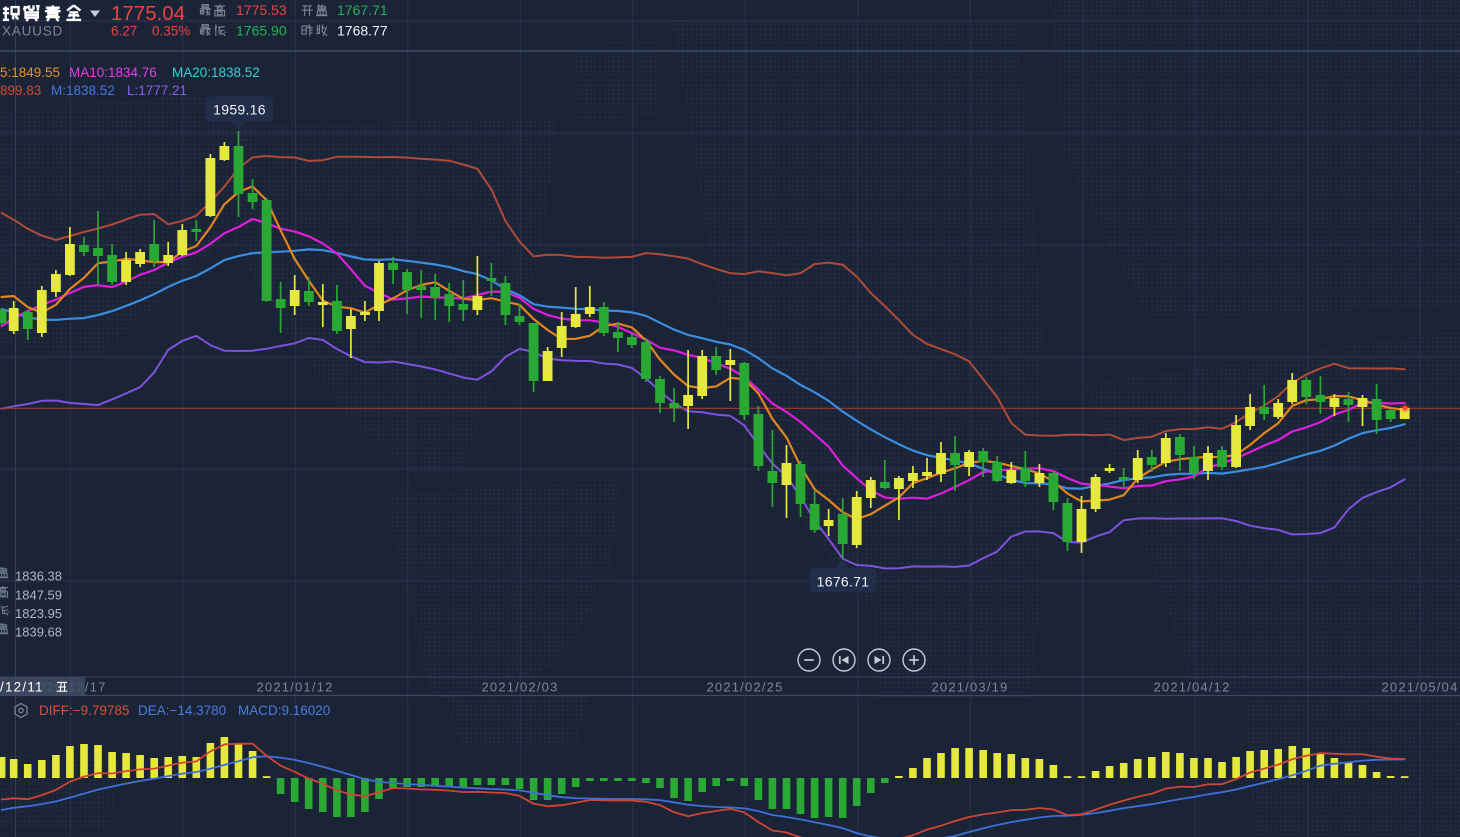  Describe the element at coordinates (261, 10) in the screenshot. I see `svg-text: 1775.53` at that location.